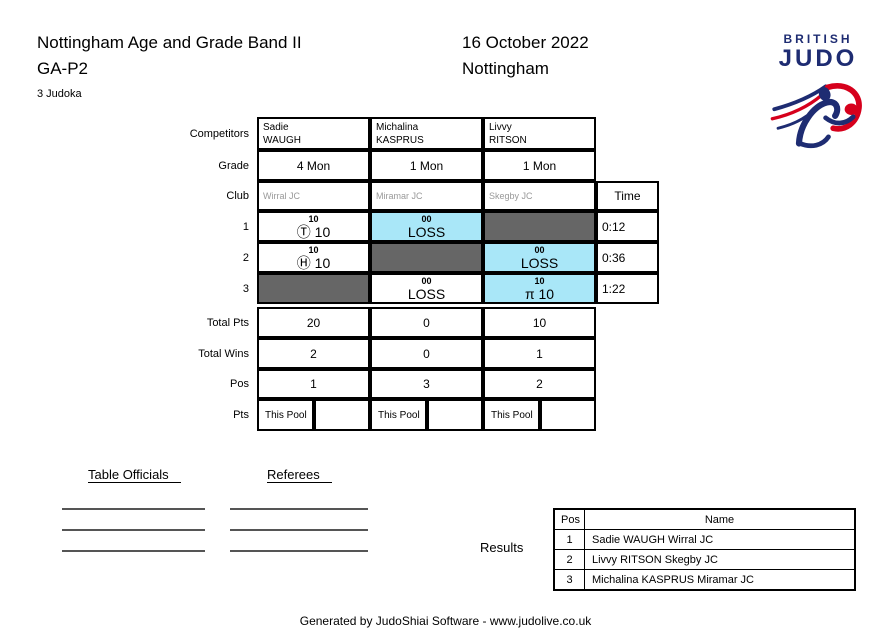  What do you see at coordinates (400, 140) in the screenshot?
I see `competitor-last-name: KASPRUS` at bounding box center [400, 140].